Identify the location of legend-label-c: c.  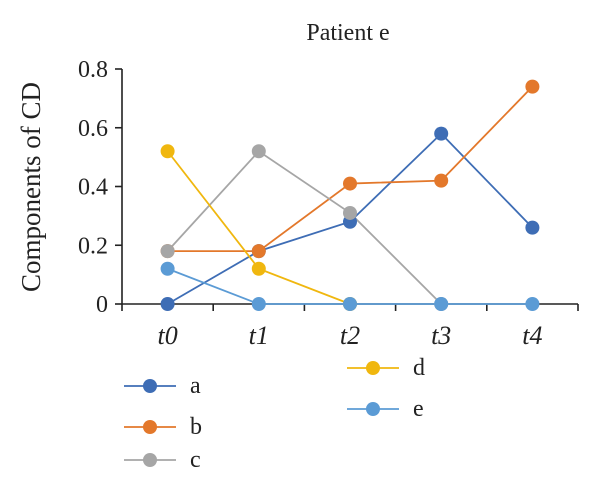
(195, 460).